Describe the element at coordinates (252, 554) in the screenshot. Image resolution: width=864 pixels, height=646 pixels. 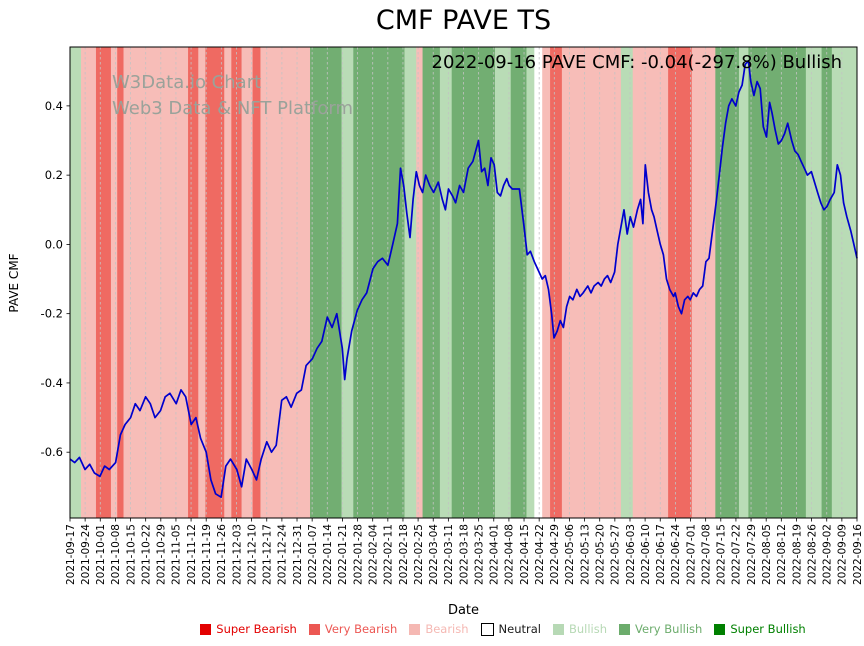
I see `x-tick-label: 2021-12-10` at that location.